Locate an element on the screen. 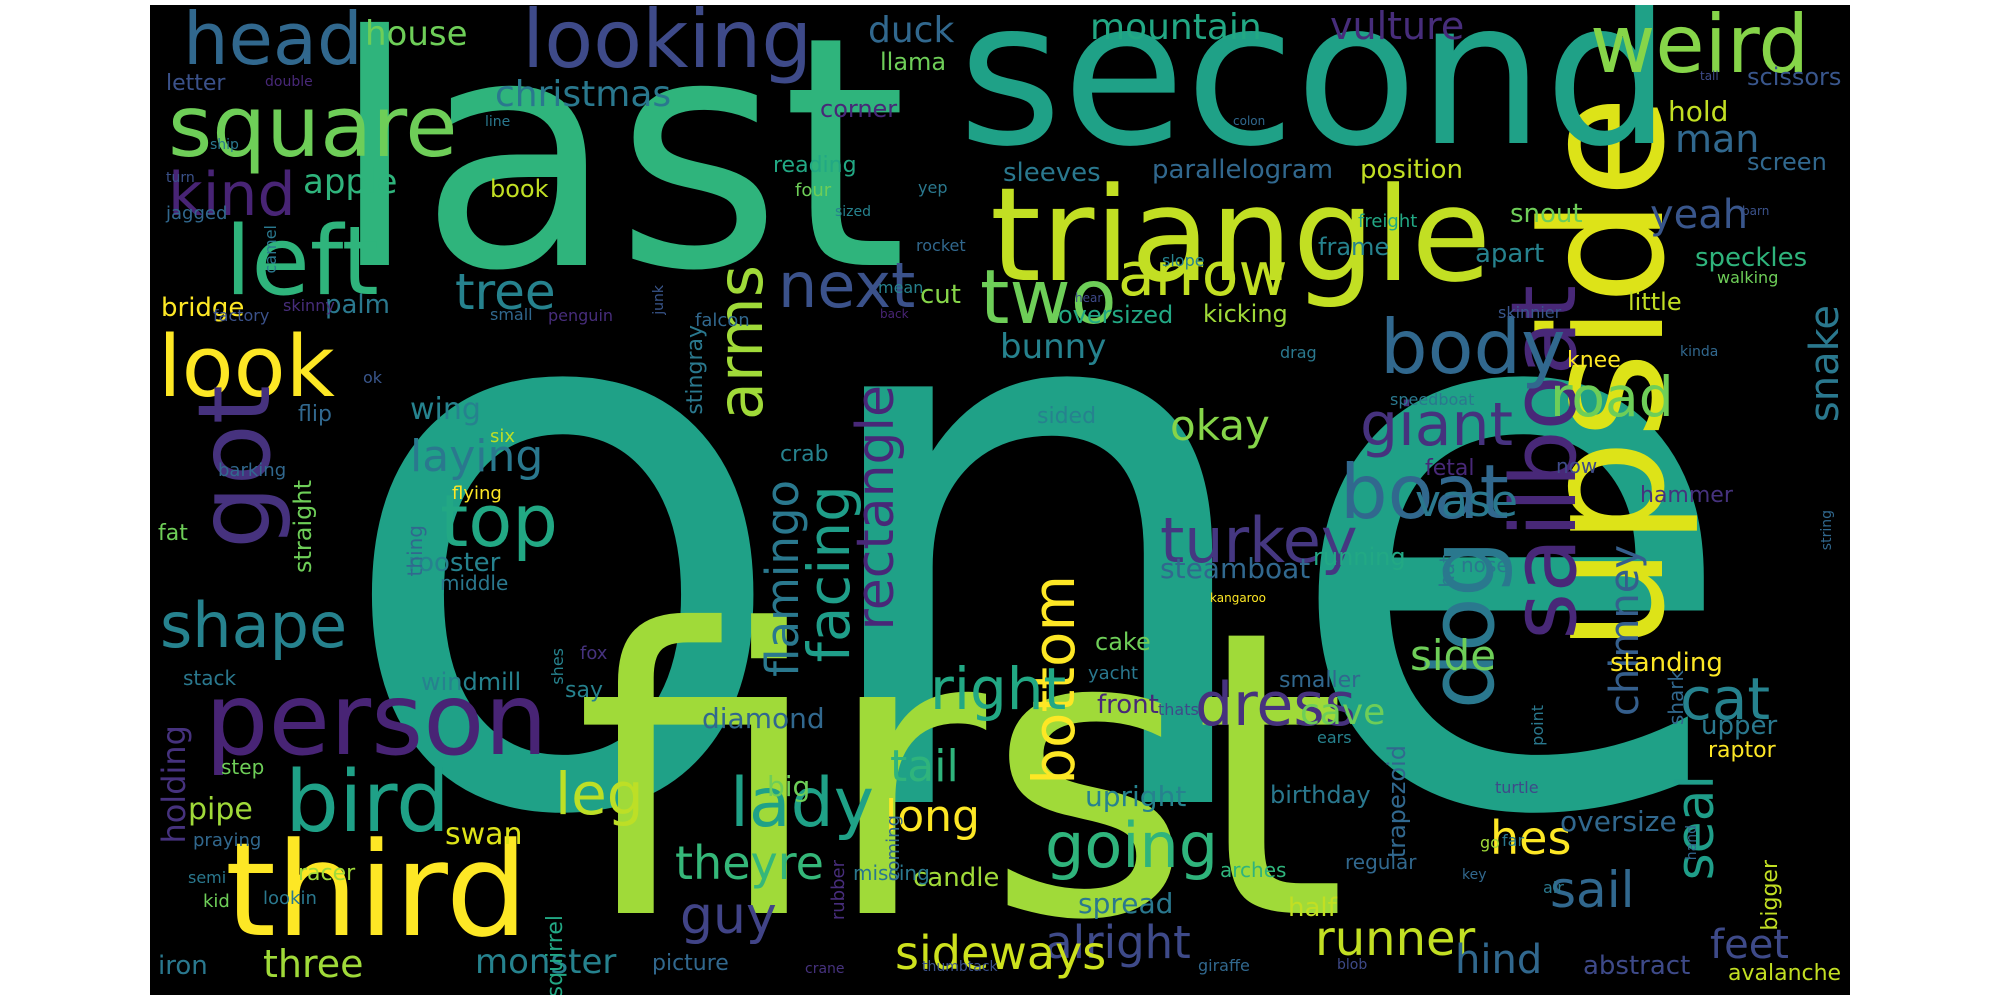  word: crab is located at coordinates (804, 454).